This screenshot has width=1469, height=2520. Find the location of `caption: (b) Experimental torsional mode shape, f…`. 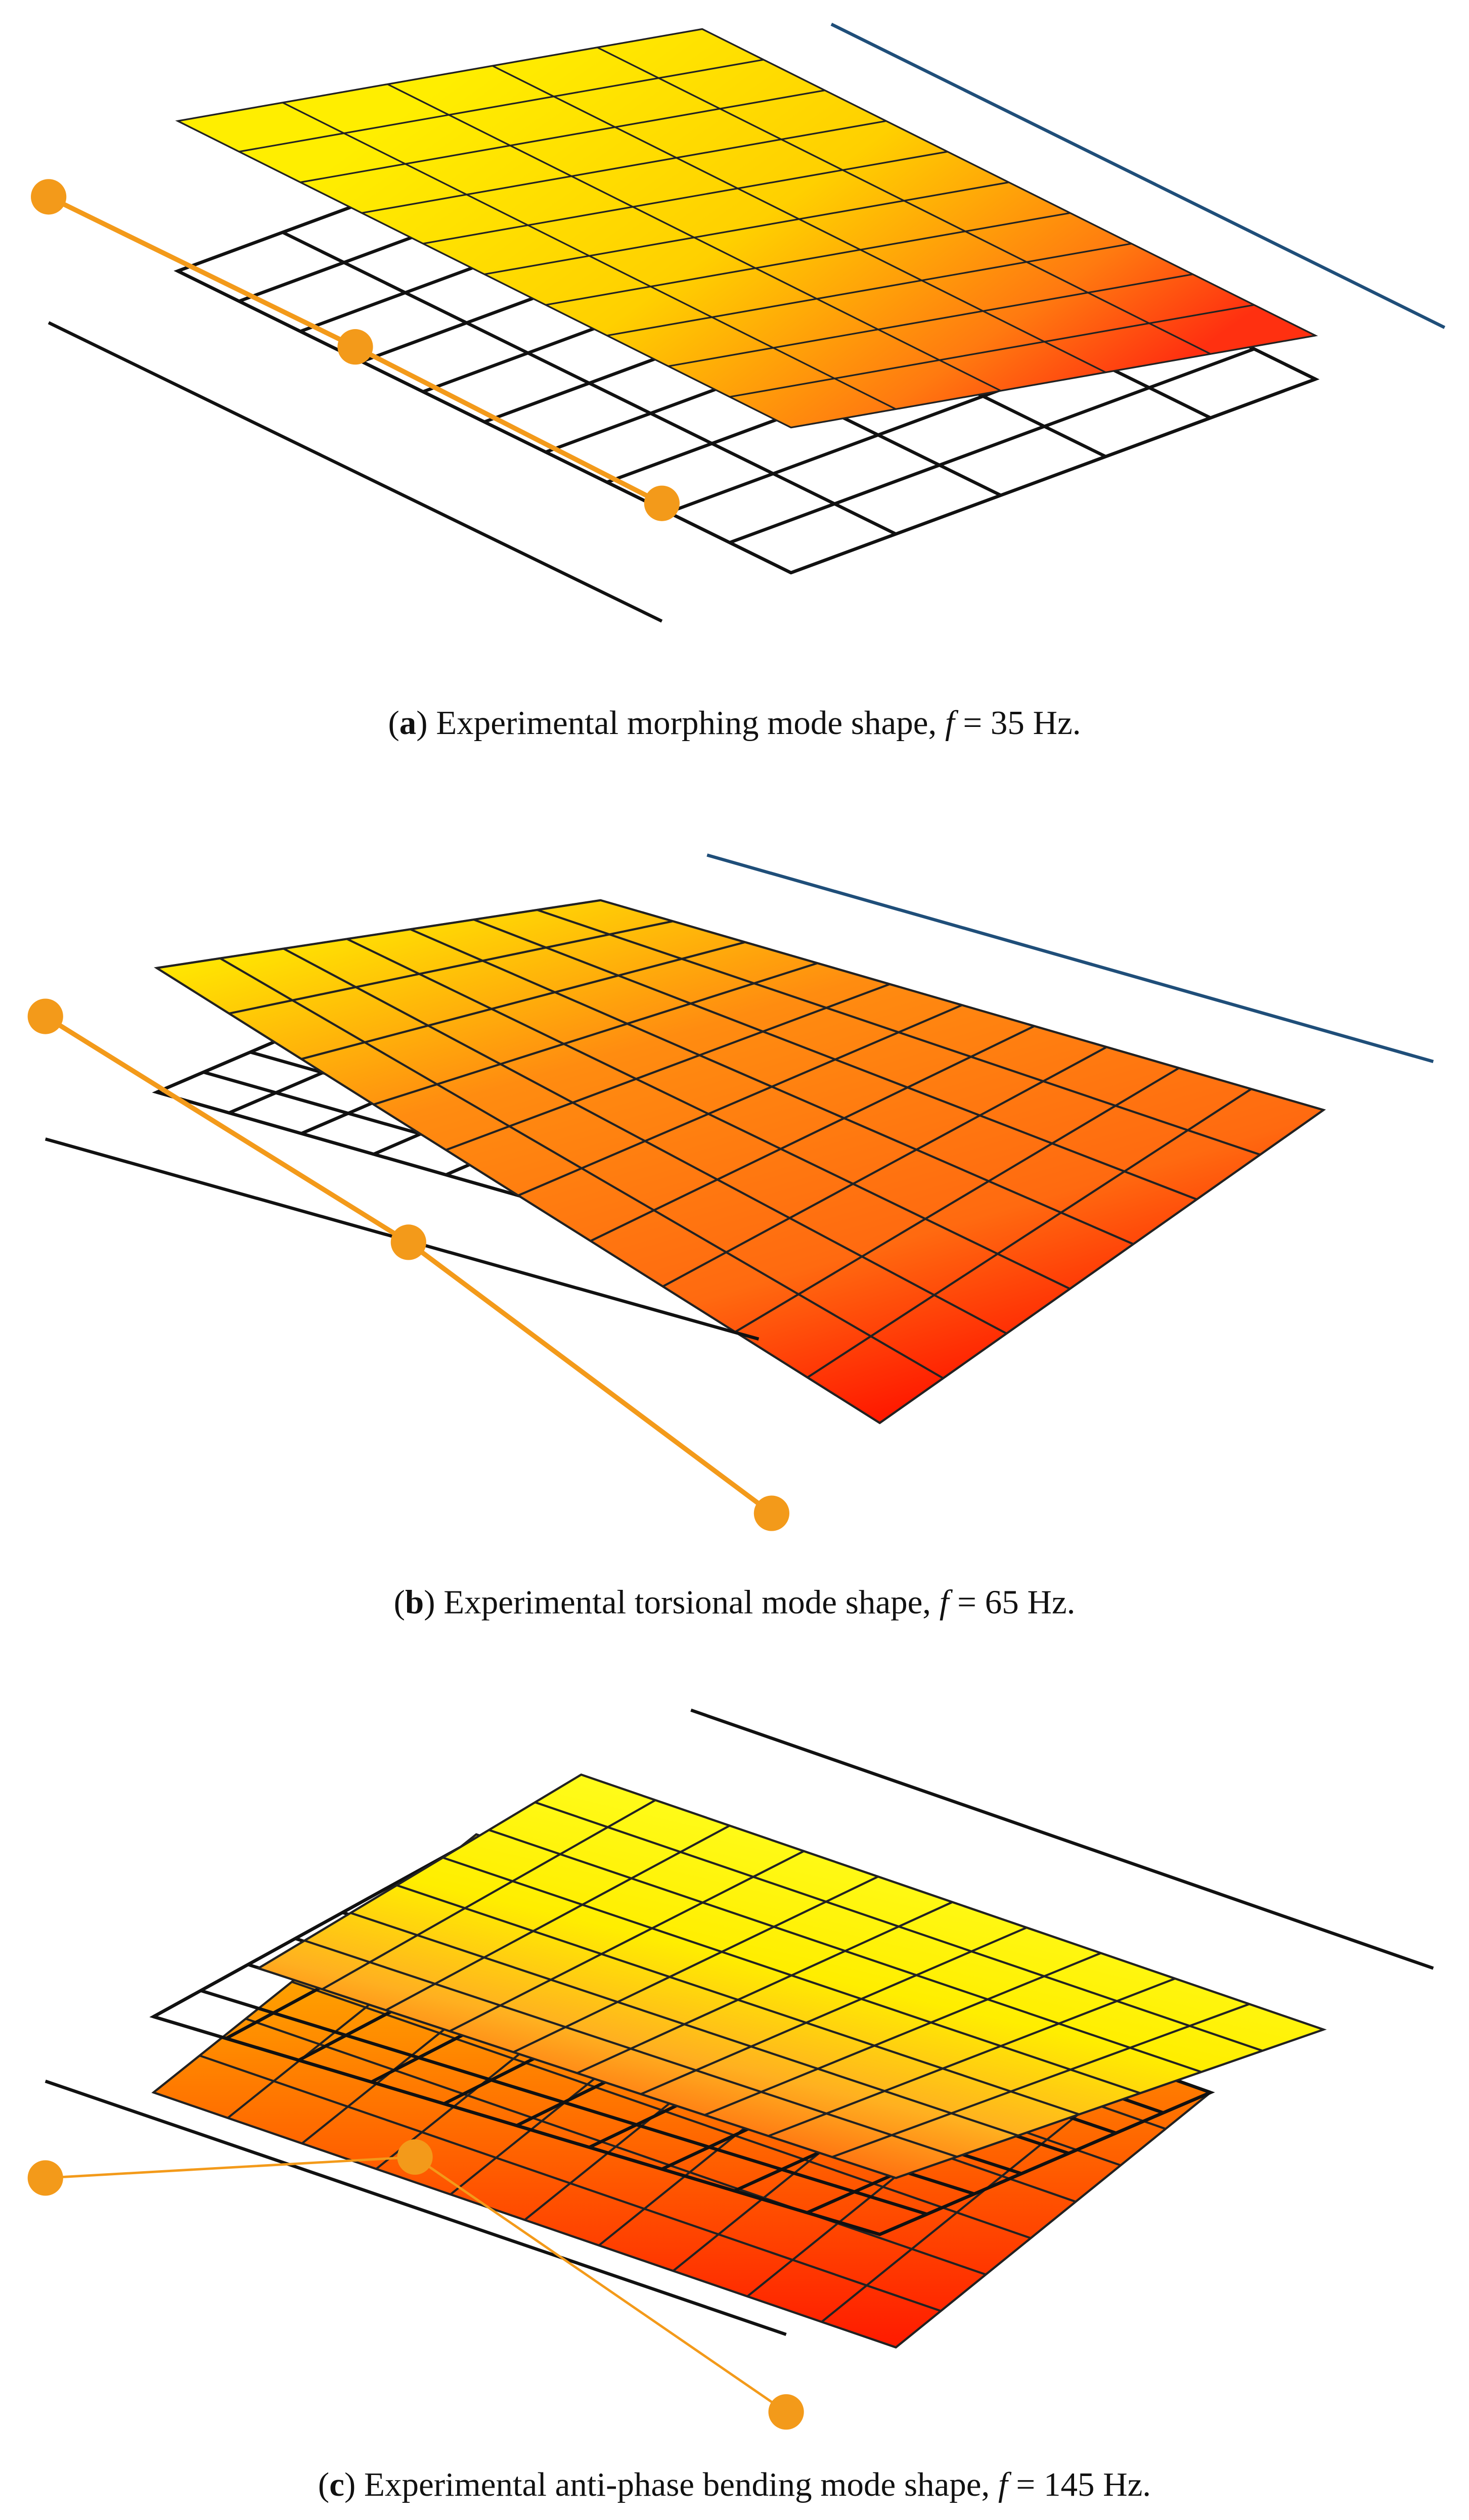

caption: (b) Experimental torsional mode shape, f… is located at coordinates (735, 1602).